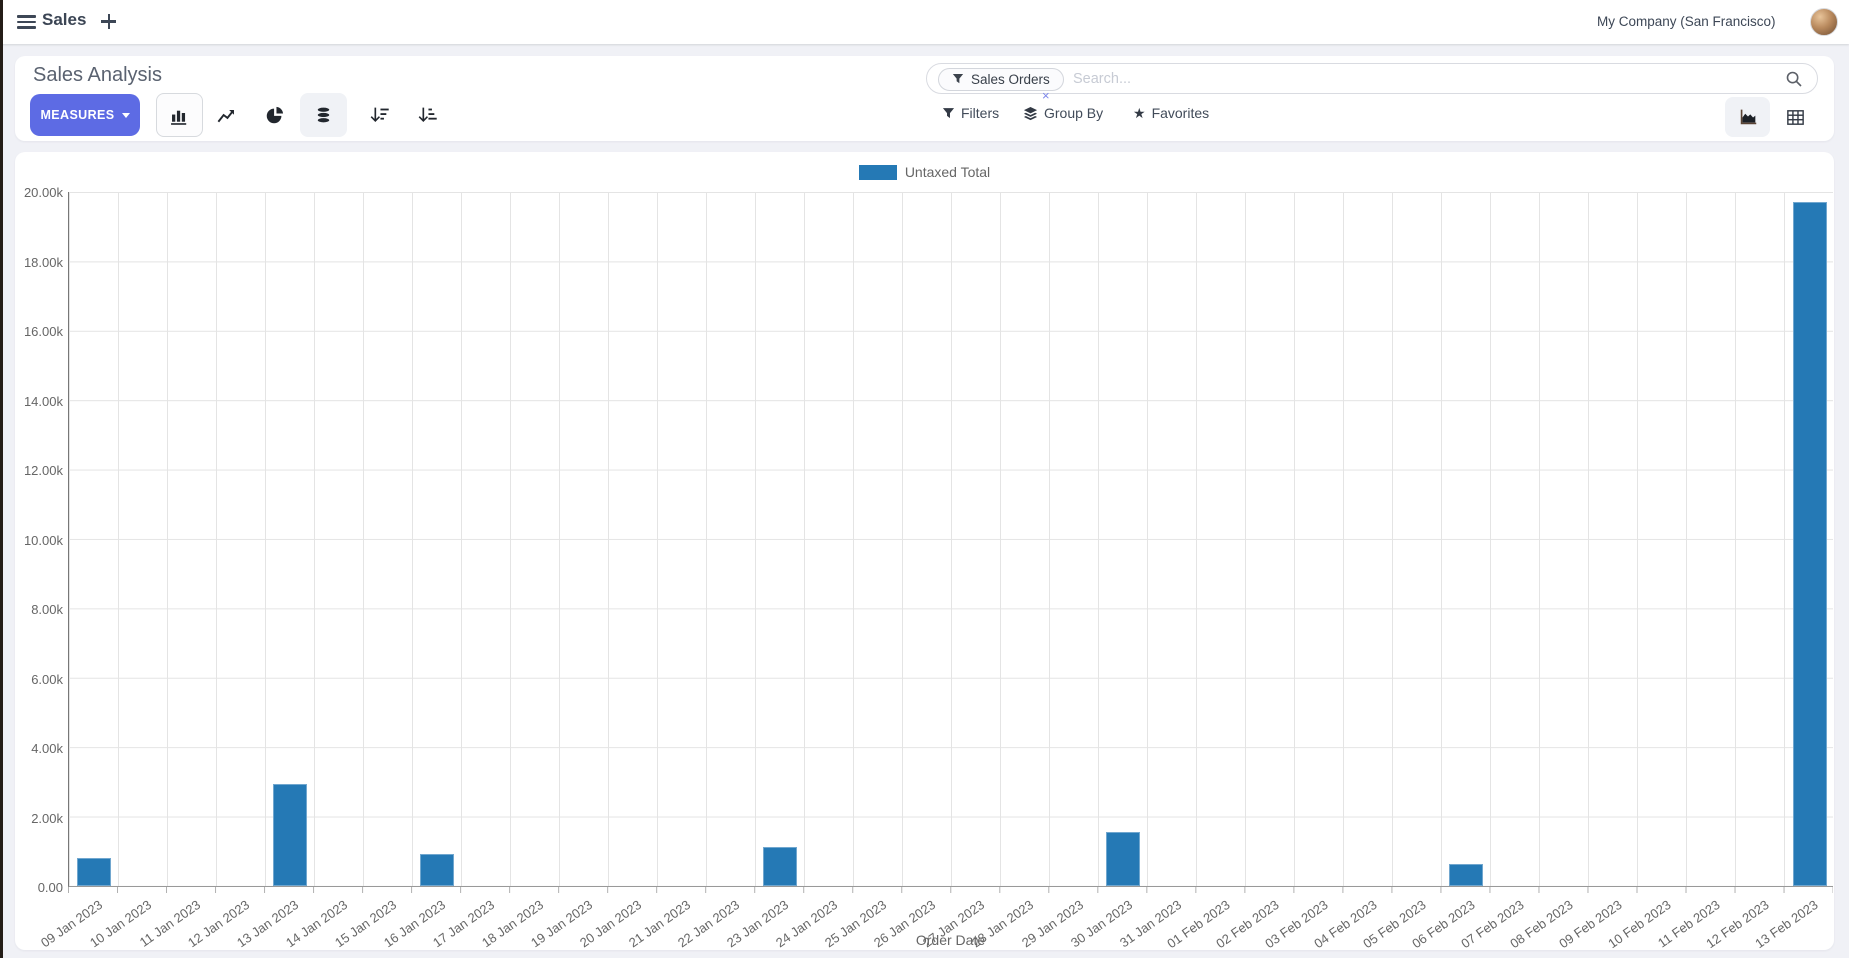 This screenshot has height=958, width=1849. Describe the element at coordinates (1824, 22) in the screenshot. I see `user-avatar` at that location.